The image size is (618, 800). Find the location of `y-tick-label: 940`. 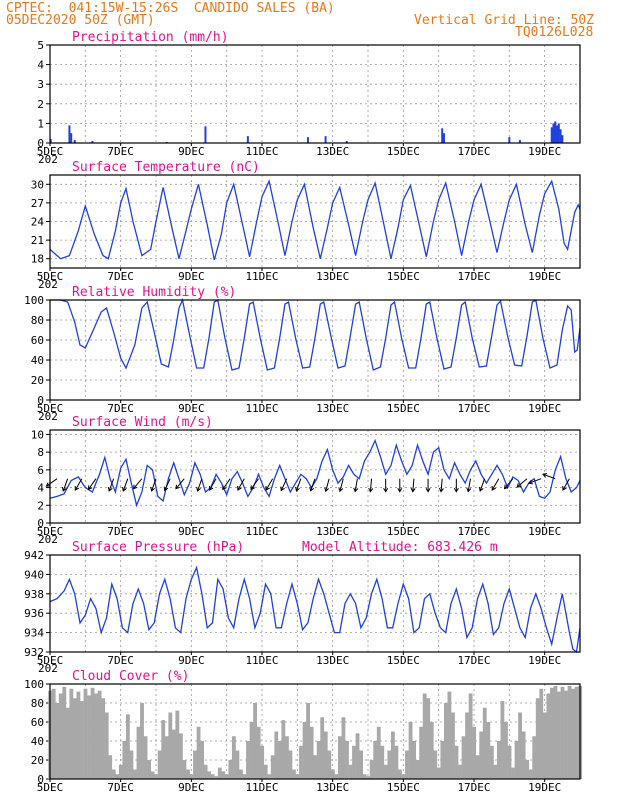

y-tick-label: 940 is located at coordinates (34, 574).